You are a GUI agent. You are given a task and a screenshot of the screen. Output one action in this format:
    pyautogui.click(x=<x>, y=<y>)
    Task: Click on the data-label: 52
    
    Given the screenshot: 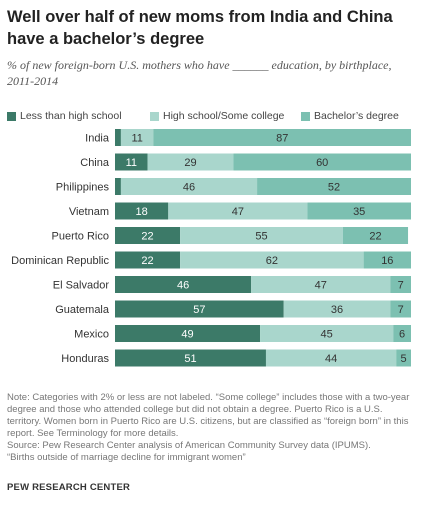 What is the action you would take?
    pyautogui.click(x=334, y=188)
    